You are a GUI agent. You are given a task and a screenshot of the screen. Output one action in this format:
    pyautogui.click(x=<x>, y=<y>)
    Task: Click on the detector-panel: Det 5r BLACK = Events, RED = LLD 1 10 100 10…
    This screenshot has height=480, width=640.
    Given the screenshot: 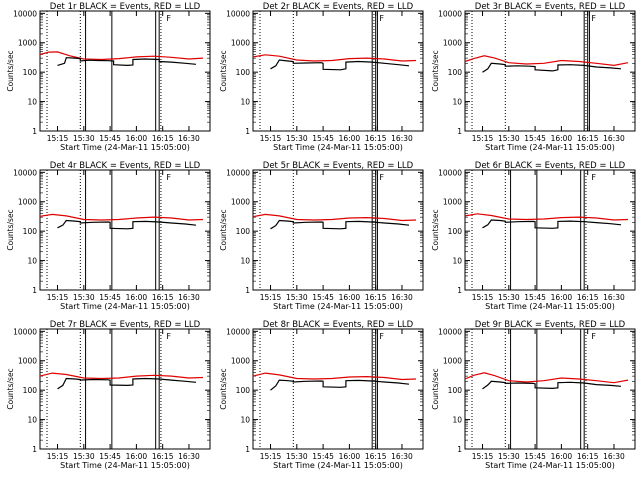 What is the action you would take?
    pyautogui.click(x=321, y=236)
    